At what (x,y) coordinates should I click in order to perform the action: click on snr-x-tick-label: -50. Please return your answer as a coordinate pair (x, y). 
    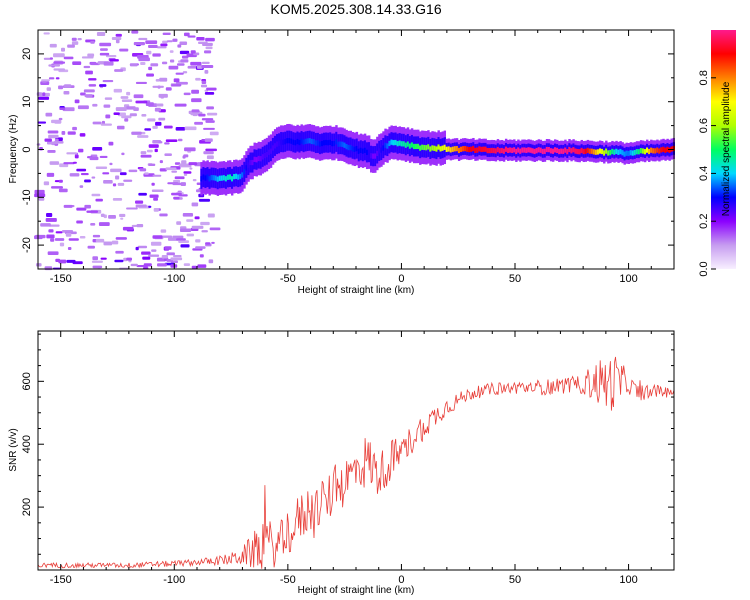
    Looking at the image, I should click on (288, 580).